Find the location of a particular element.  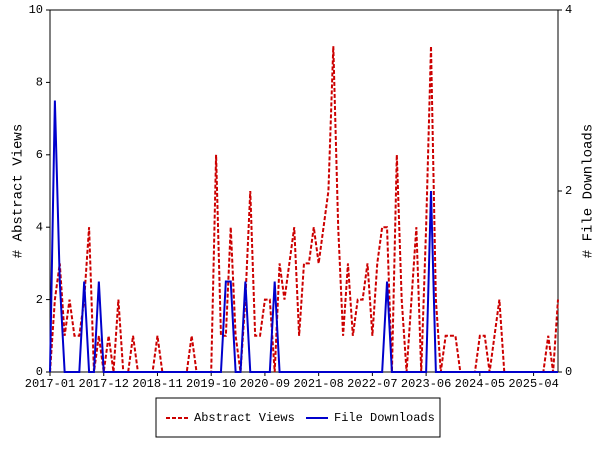

x-tick-label: 2022-07 is located at coordinates (372, 384).